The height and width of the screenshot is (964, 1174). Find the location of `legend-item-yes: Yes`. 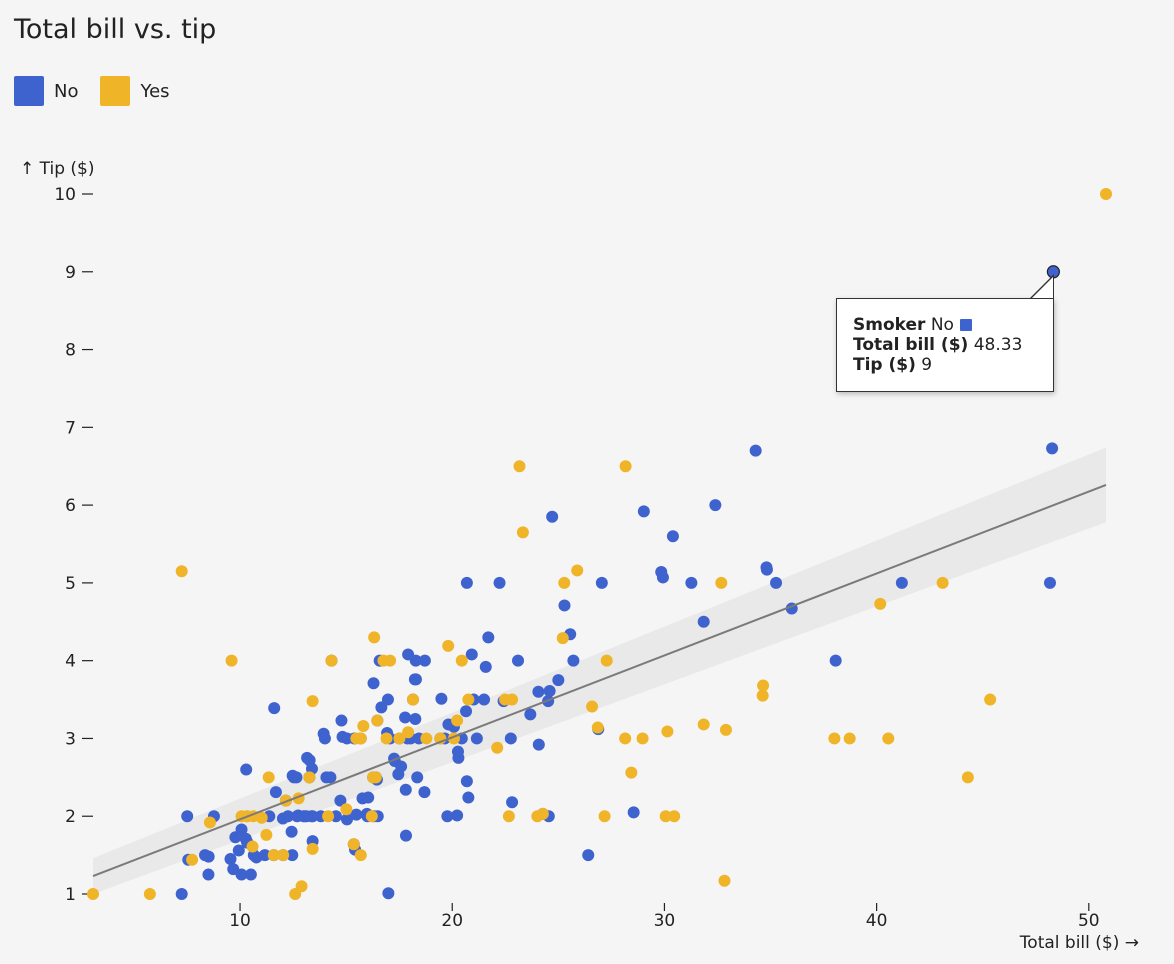

legend-item-yes: Yes is located at coordinates (135, 91).